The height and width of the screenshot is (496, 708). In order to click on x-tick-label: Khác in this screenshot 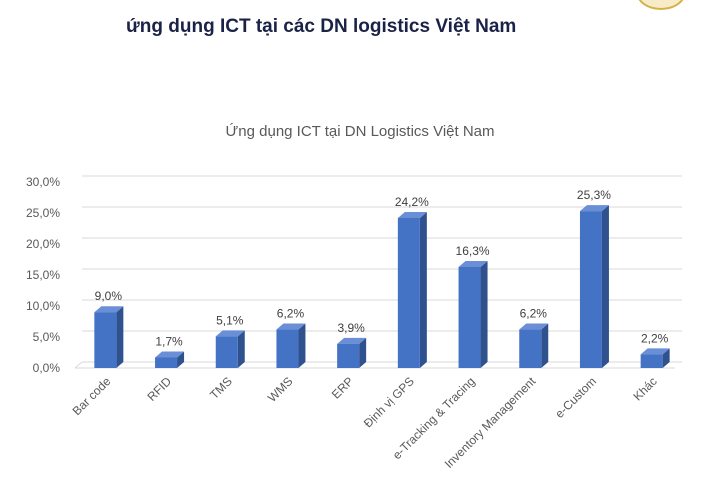, I will do `click(645, 388)`.